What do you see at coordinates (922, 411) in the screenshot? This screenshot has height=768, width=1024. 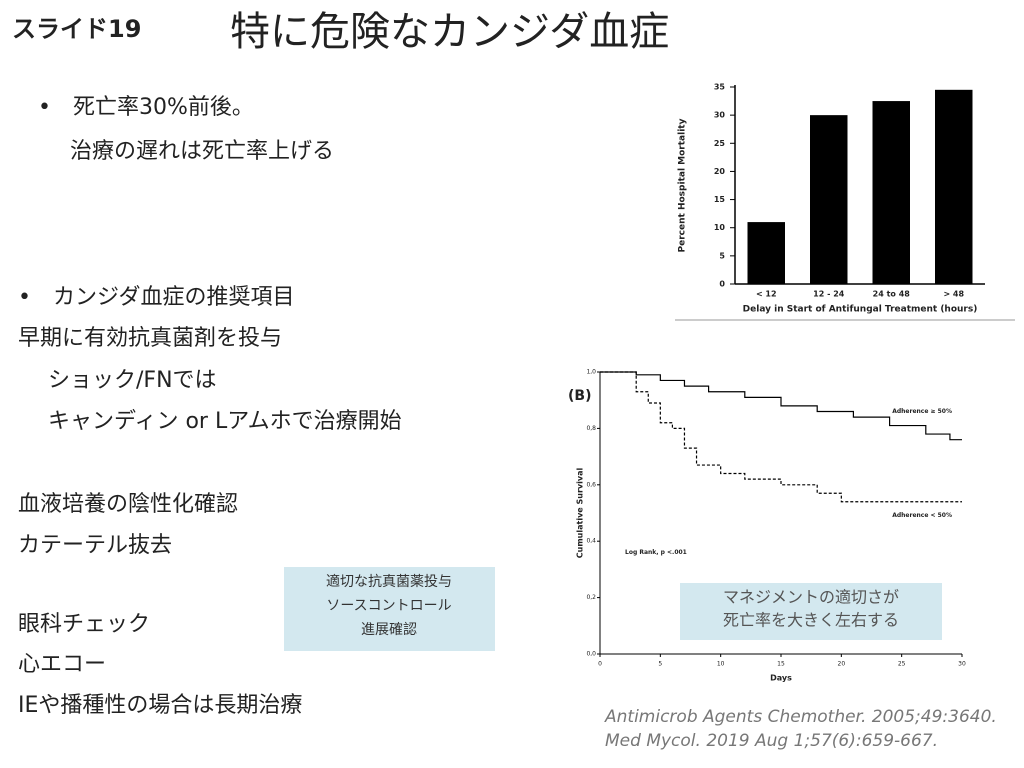 I see `series-label: Adherence ≥ 50%` at bounding box center [922, 411].